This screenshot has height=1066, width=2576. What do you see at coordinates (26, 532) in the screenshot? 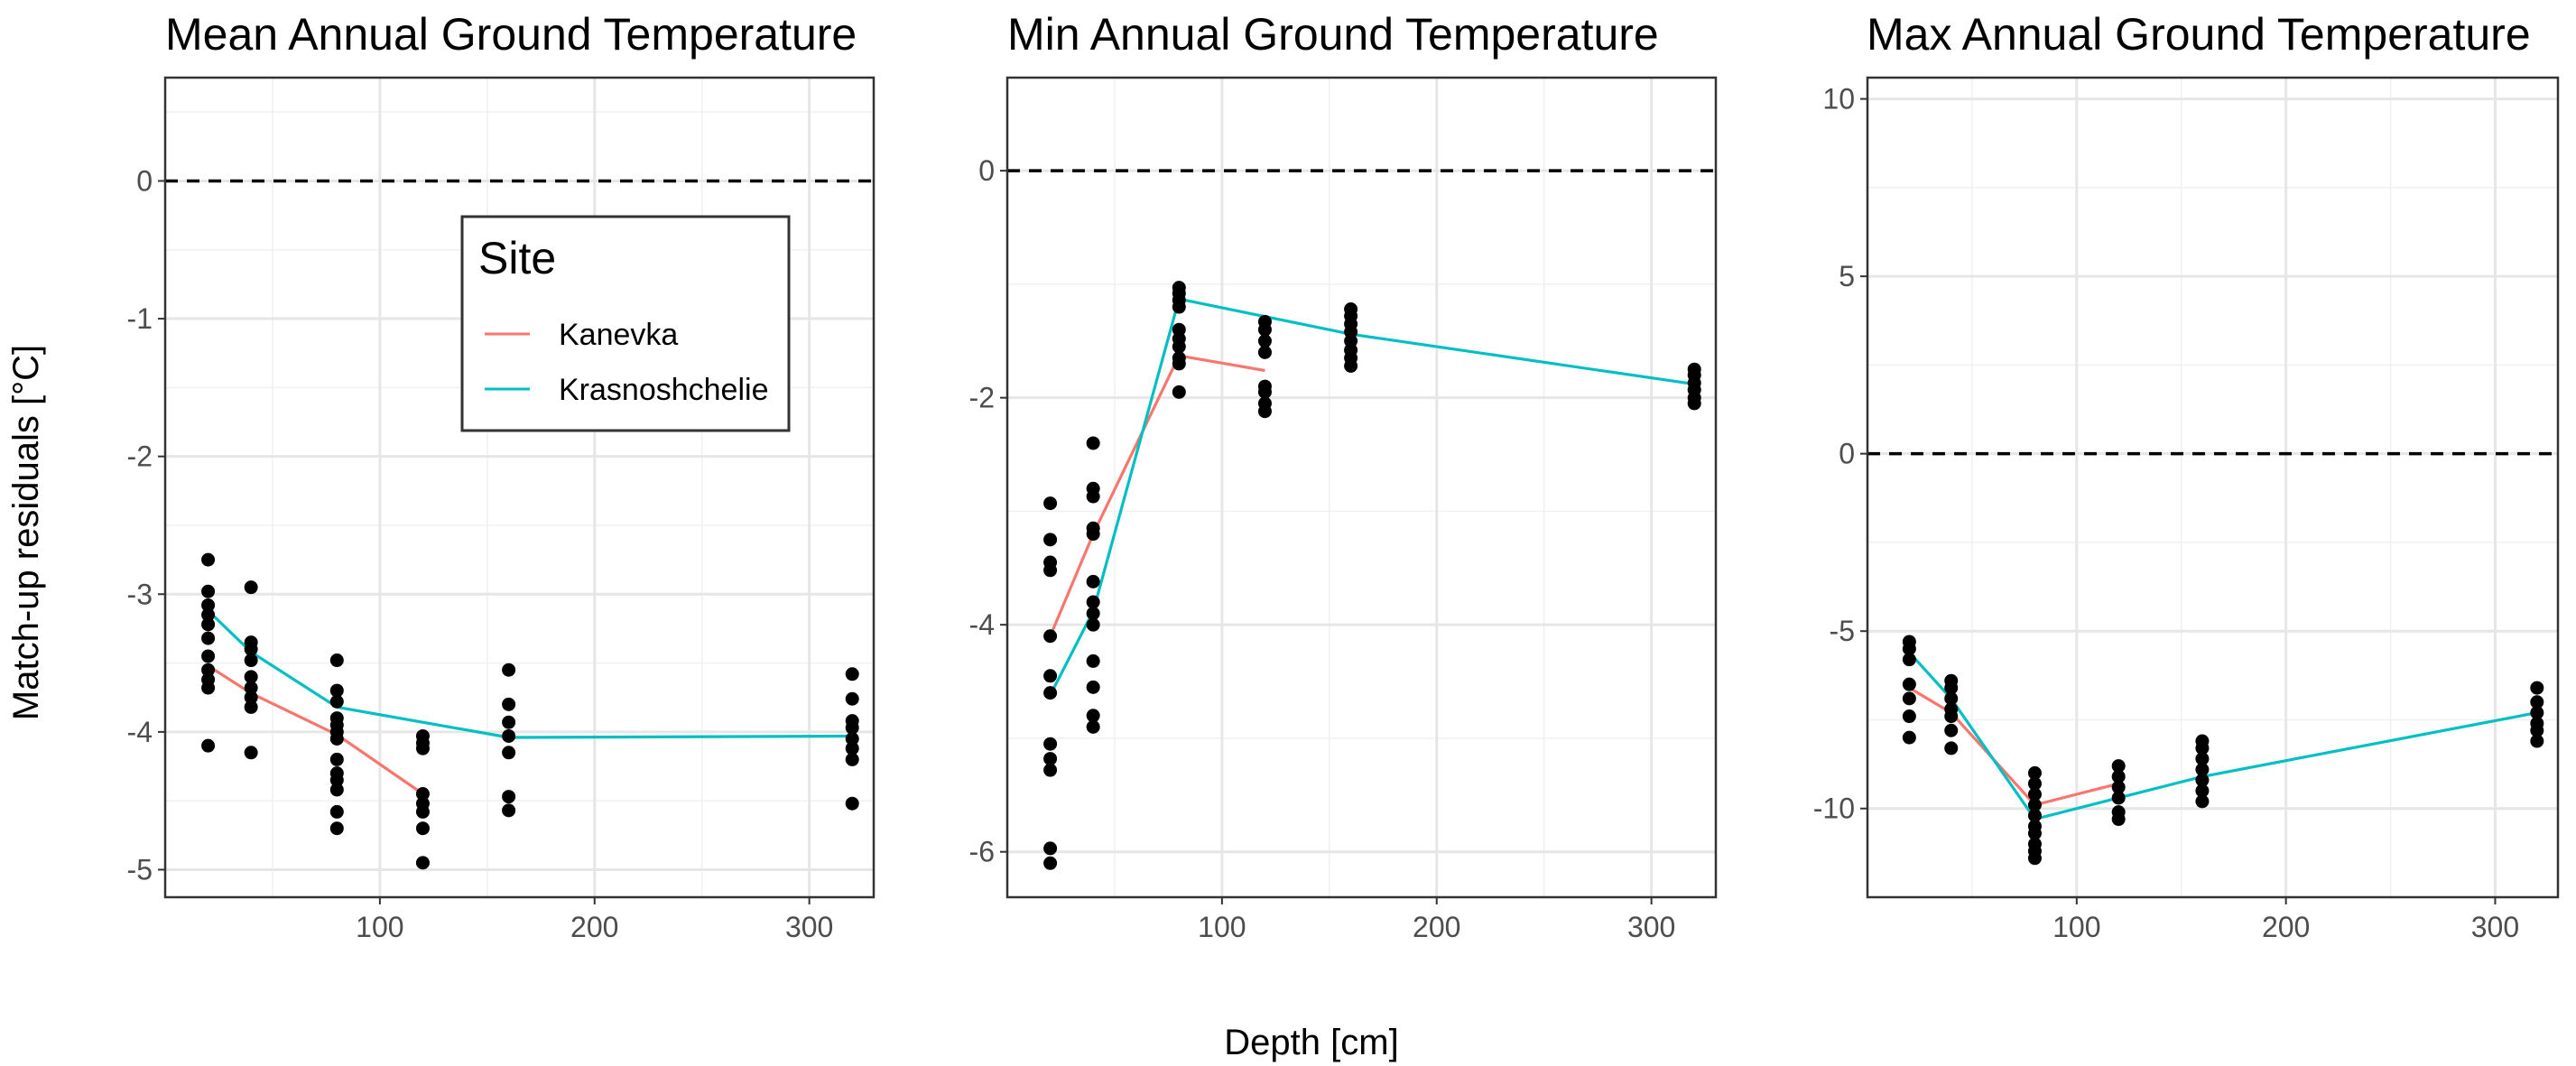
I see `y-axis-label: Match-up residuals [°C]` at bounding box center [26, 532].